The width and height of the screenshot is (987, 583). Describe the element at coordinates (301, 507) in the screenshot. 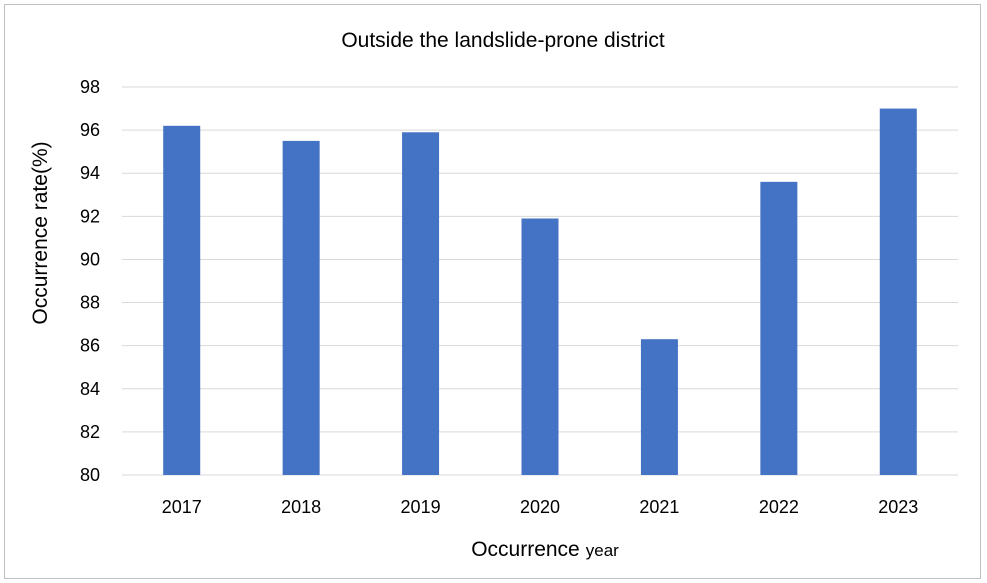

I see `x-tick-label: 2018` at that location.